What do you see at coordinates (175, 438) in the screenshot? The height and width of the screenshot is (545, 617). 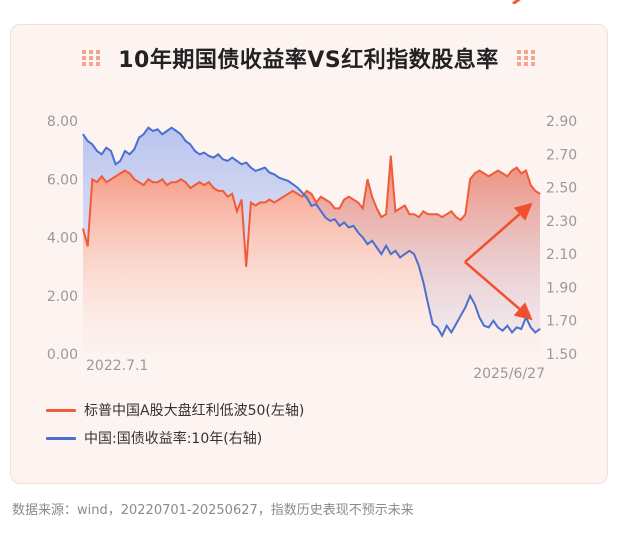 I see `legend-item-bond: 中国:国债收益率:10年(右轴)` at bounding box center [175, 438].